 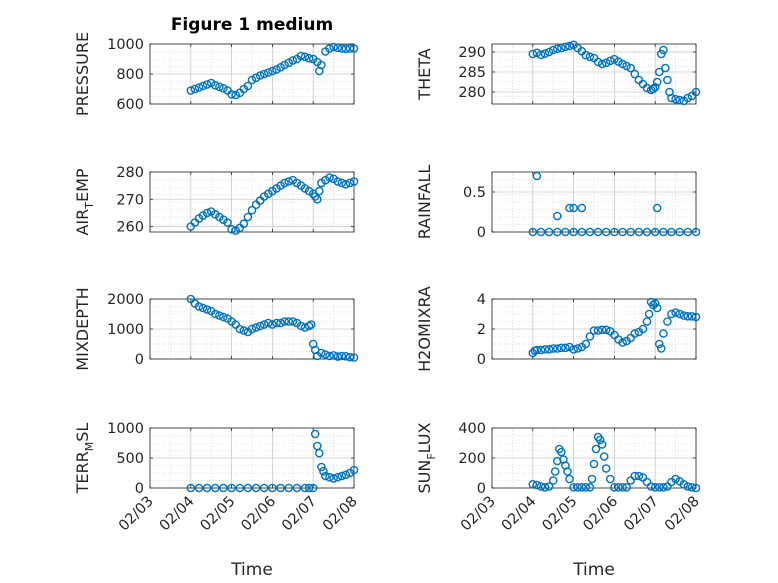 I want to click on rainfall-y-tick-label: 0.5, so click(x=474, y=193).